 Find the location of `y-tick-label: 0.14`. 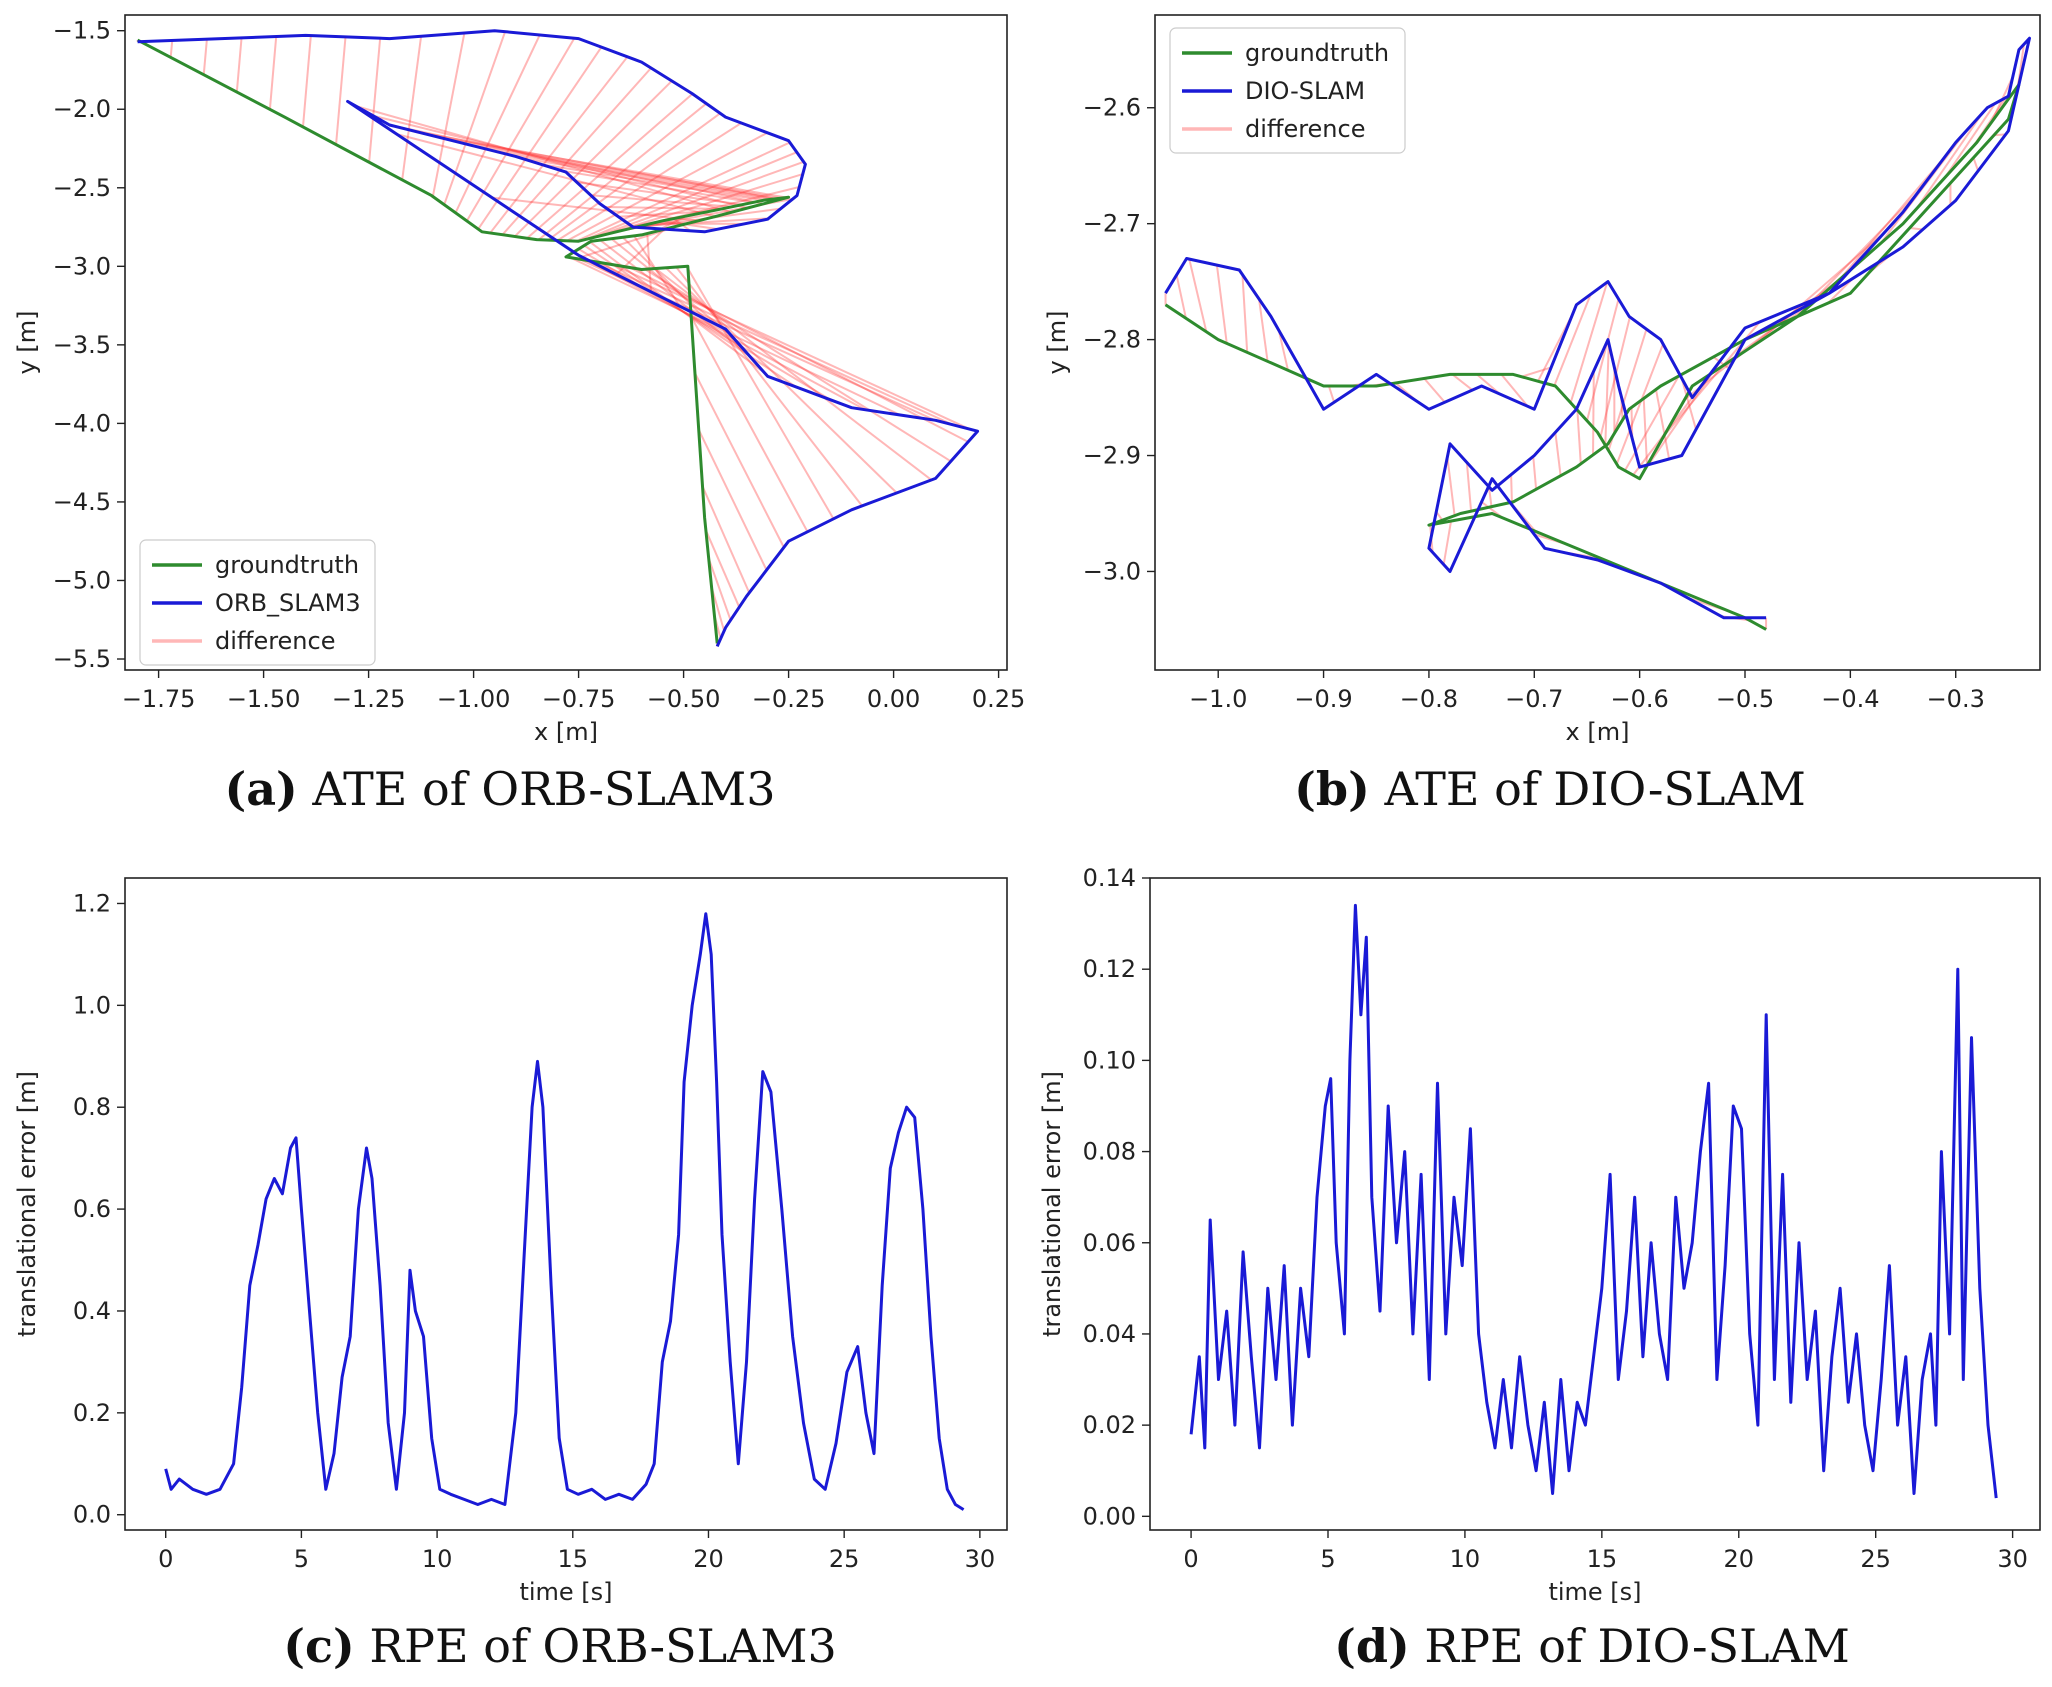

y-tick-label: 0.14 is located at coordinates (1109, 878).